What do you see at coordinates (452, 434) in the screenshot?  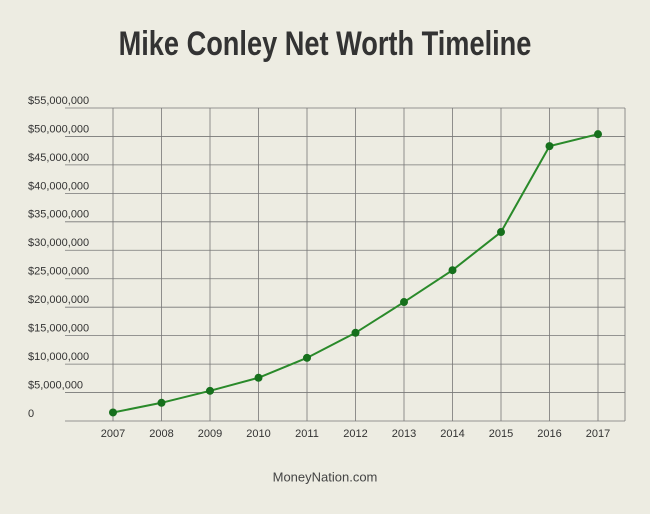 I see `x-tick-label: 2014` at bounding box center [452, 434].